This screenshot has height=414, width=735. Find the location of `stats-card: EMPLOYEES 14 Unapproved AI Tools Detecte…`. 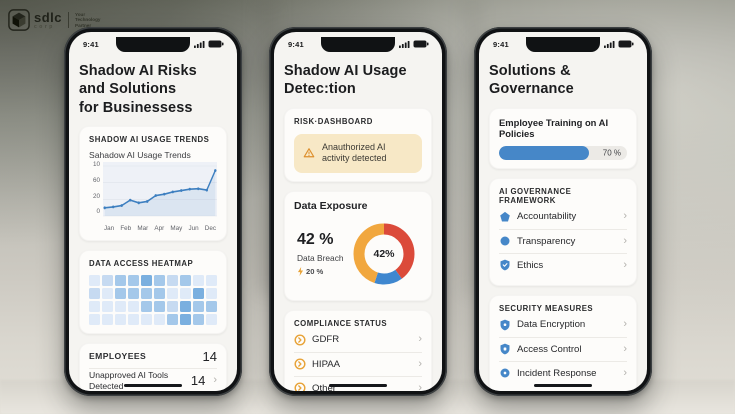

stats-card: EMPLOYEES 14 Unapproved AI Tools Detecte… is located at coordinates (153, 367).